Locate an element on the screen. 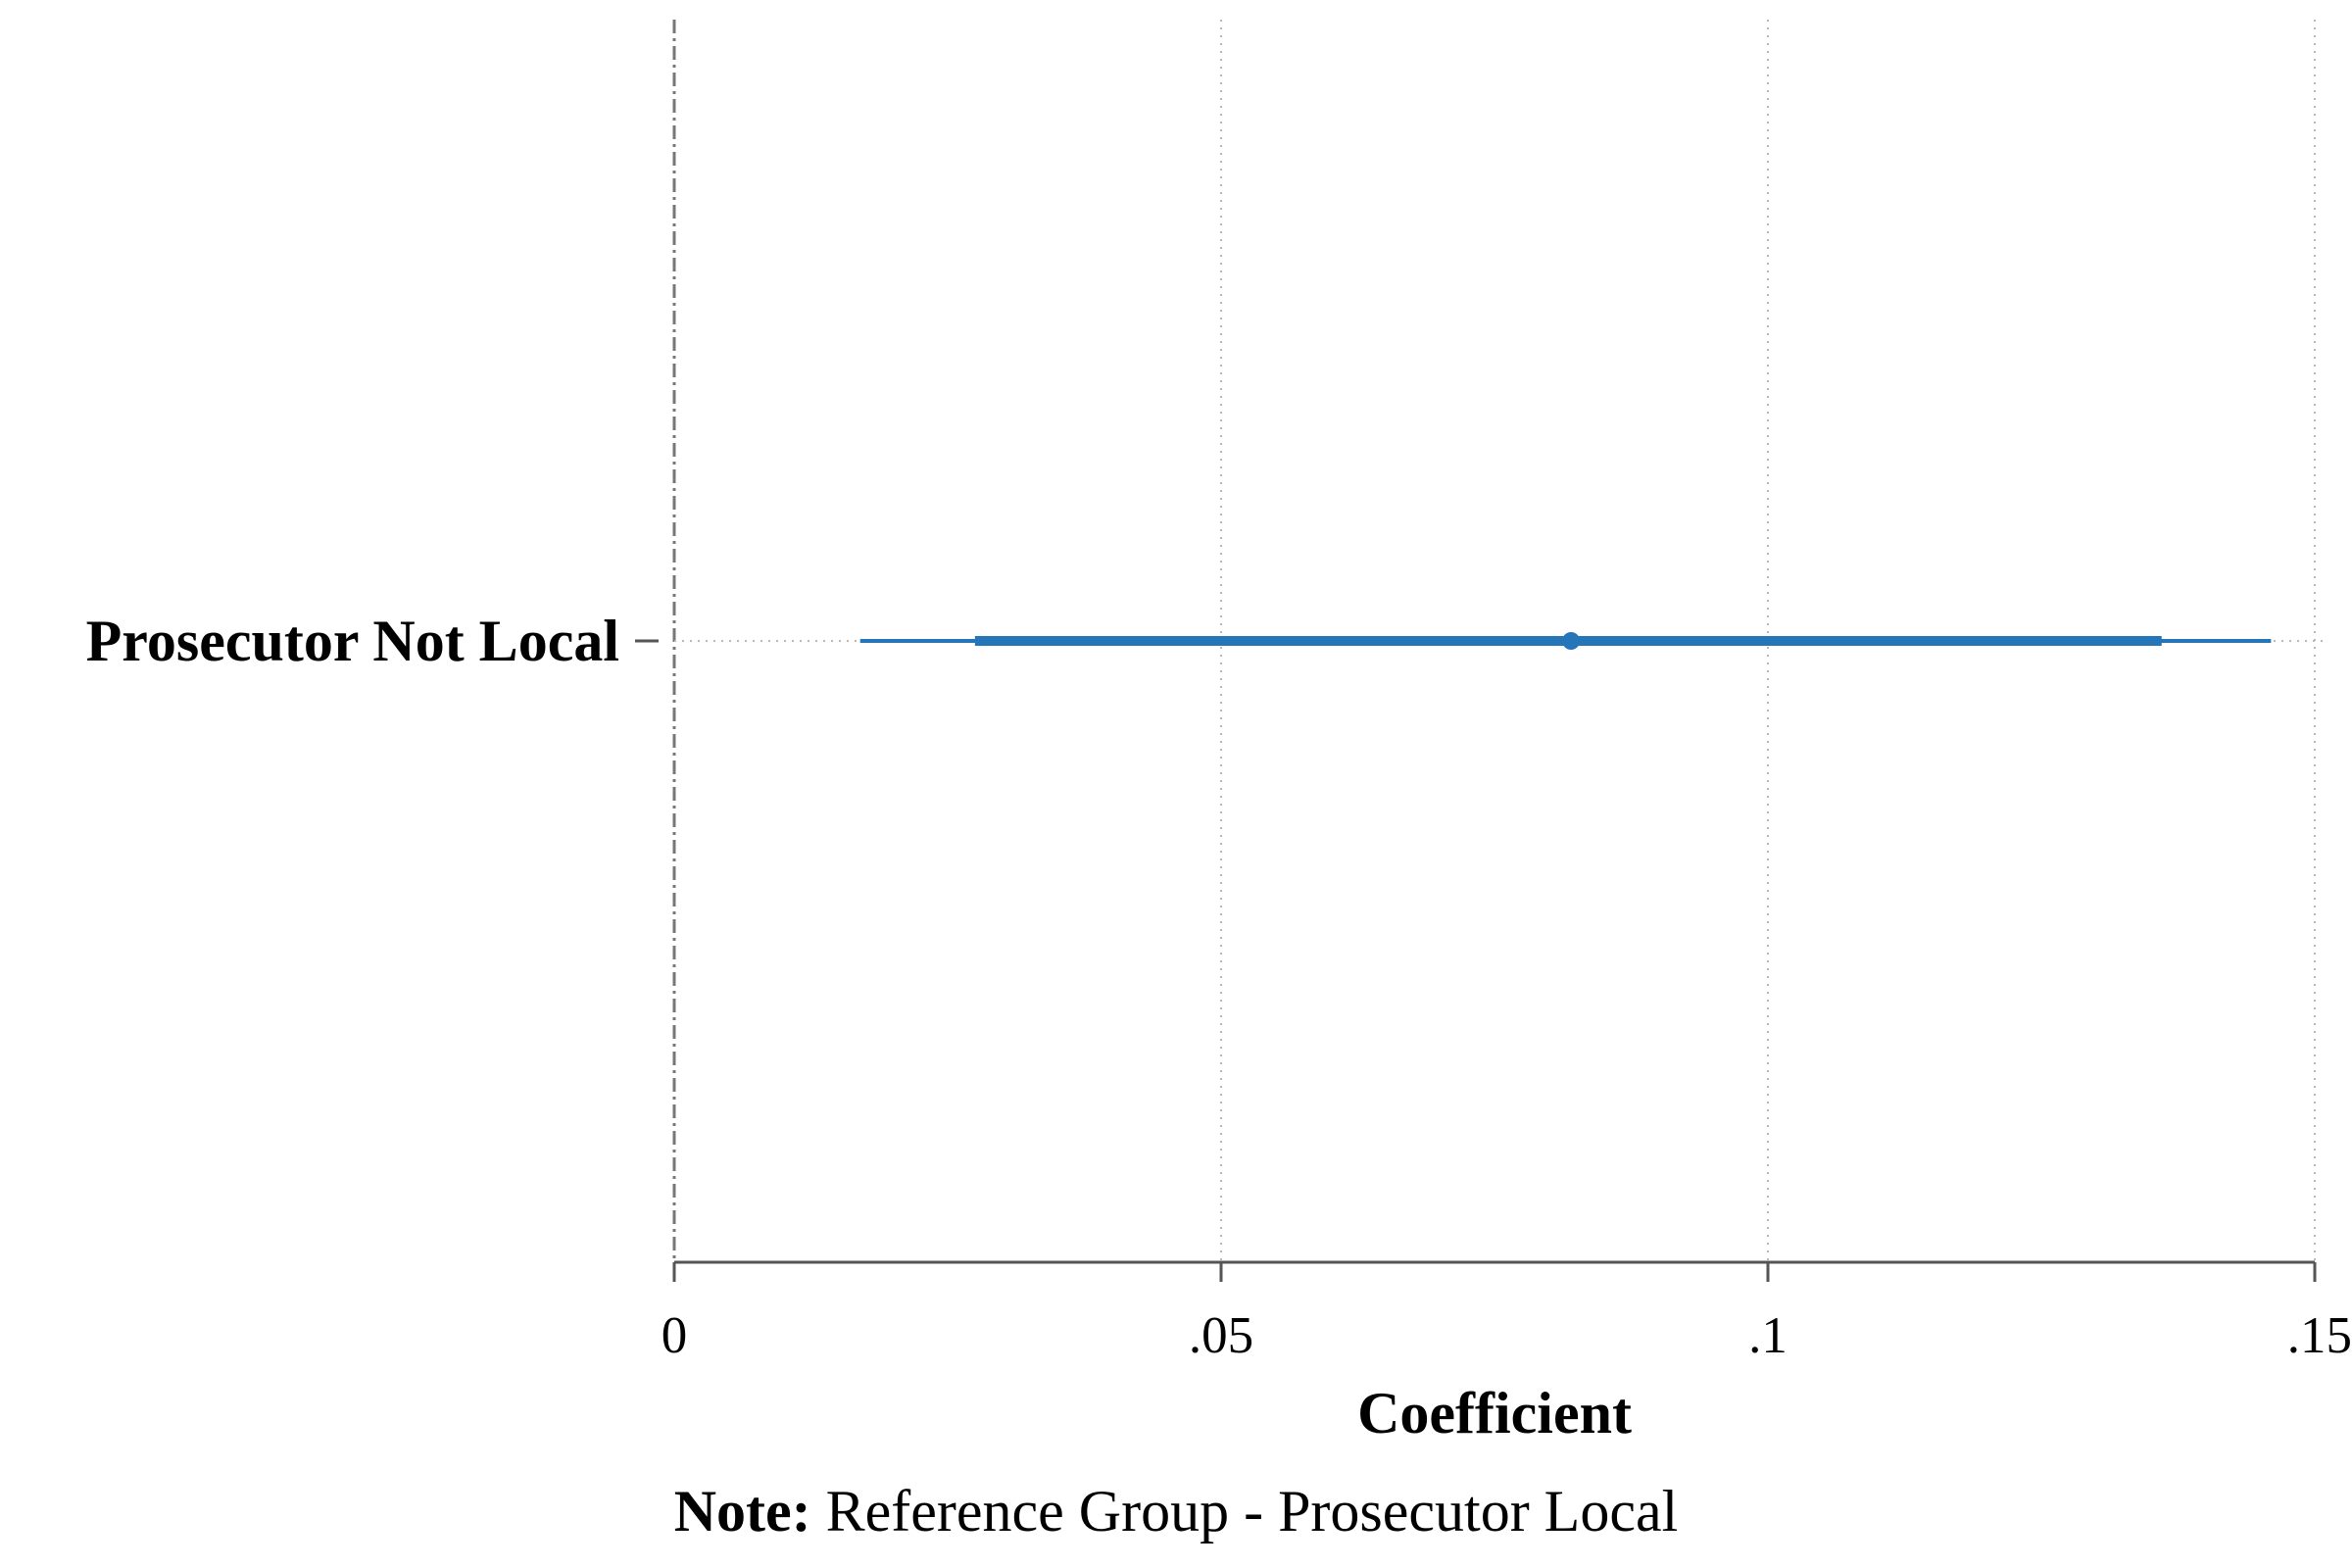 This screenshot has width=2352, height=1568. x-tick-label-0: 0 is located at coordinates (675, 1335).